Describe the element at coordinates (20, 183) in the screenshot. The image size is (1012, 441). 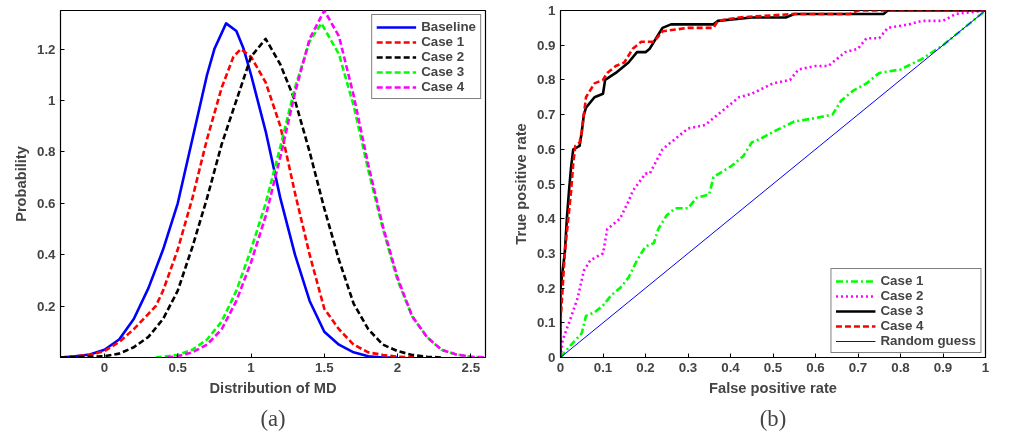
I see `y-axis-title: Probability` at that location.